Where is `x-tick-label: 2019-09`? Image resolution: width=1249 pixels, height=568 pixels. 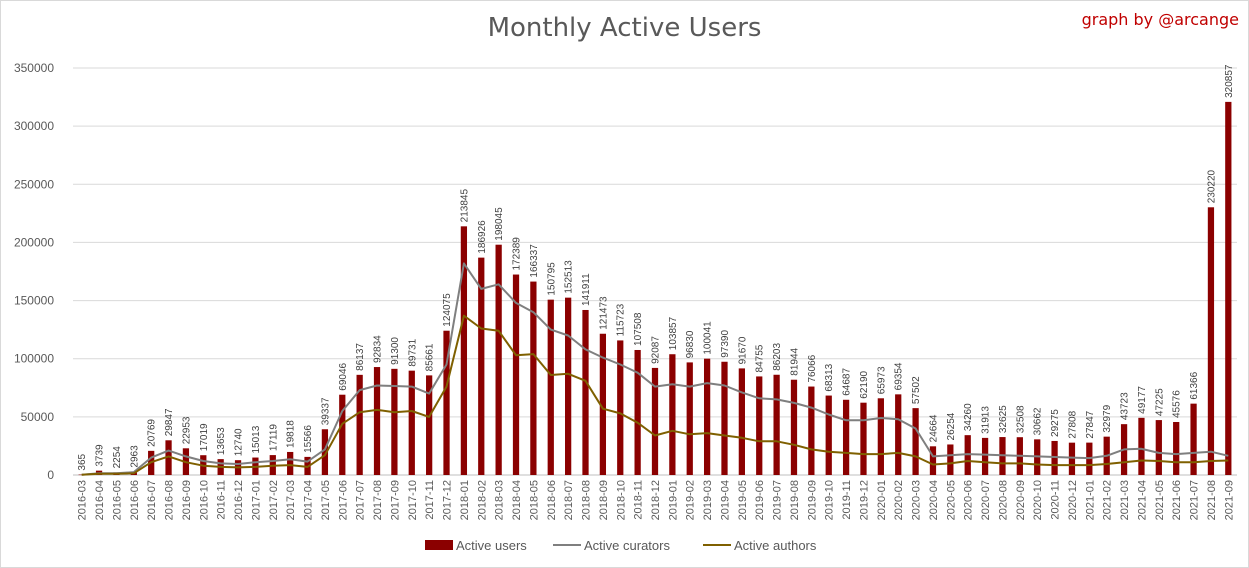
x-tick-label: 2019-09 is located at coordinates (812, 500).